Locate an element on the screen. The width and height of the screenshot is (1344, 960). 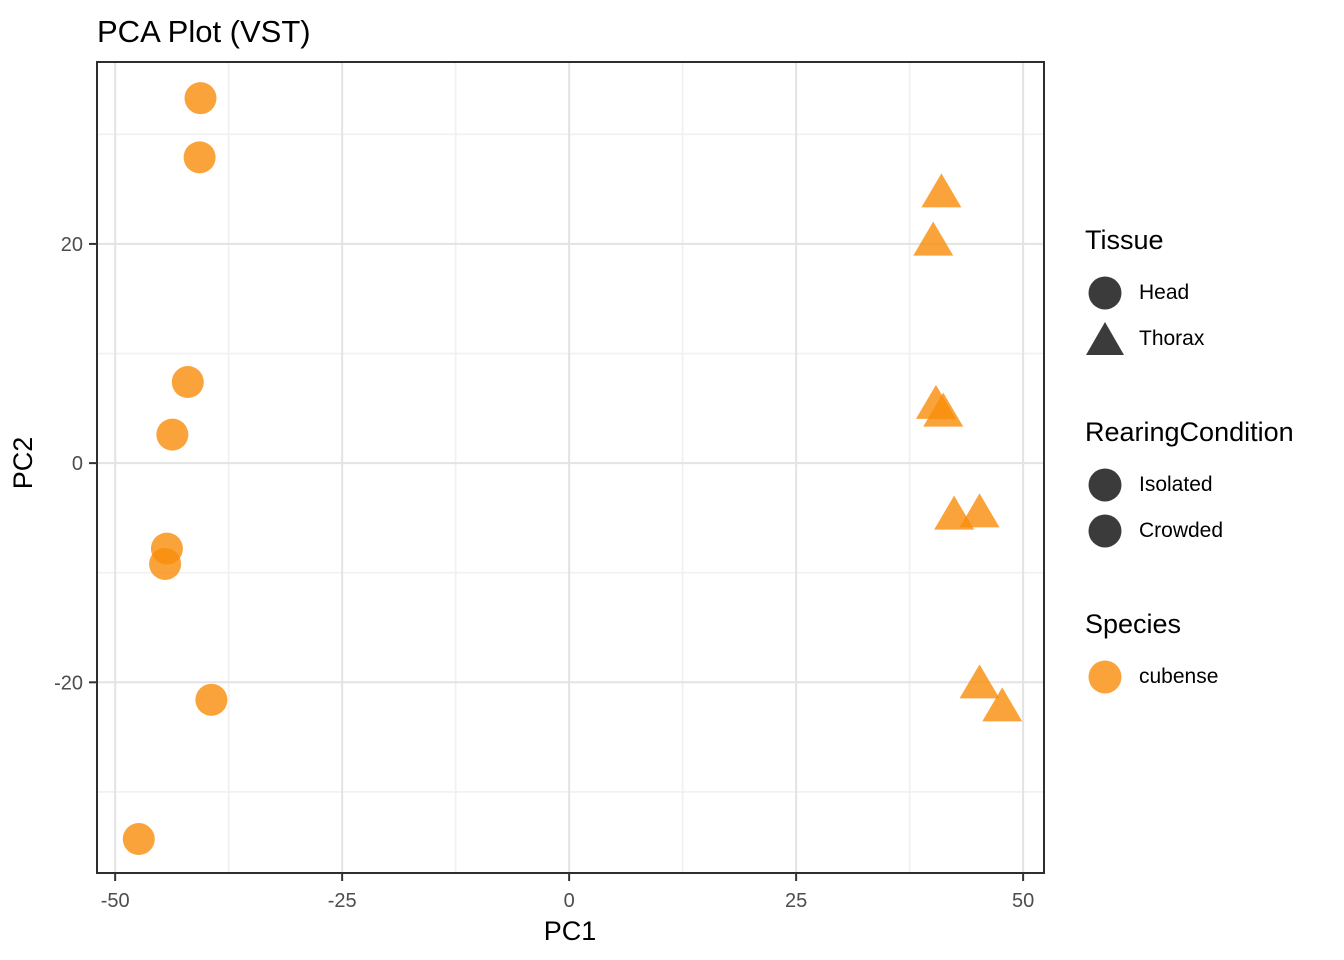
legend-section-tissue: Tissue Head Thorax is located at coordinates (1210, 293).